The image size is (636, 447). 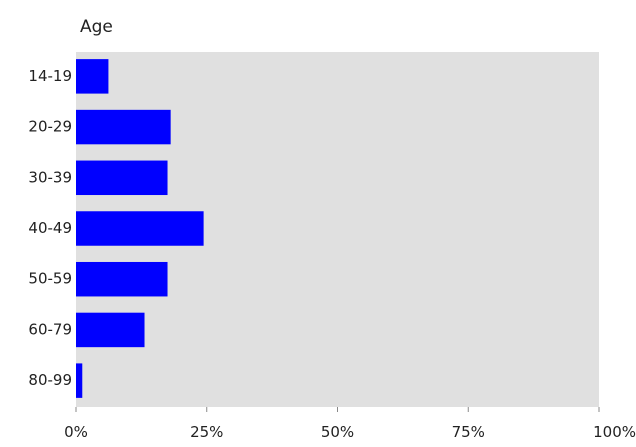 What do you see at coordinates (468, 432) in the screenshot?
I see `x-tick-label: 75%` at bounding box center [468, 432].